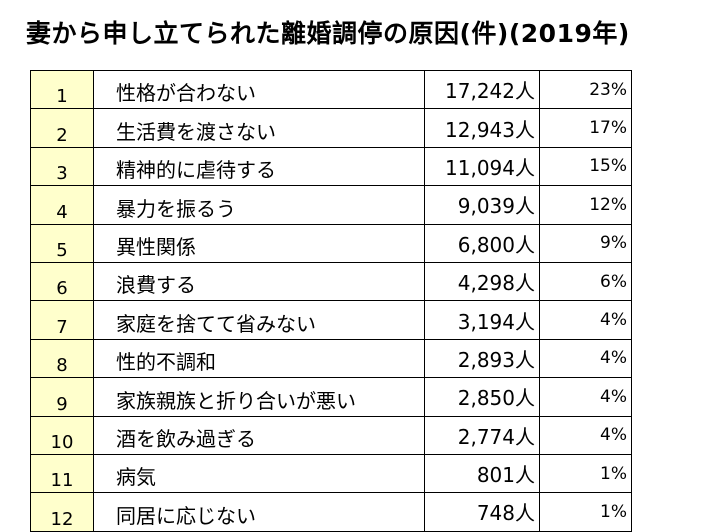 This screenshot has height=532, width=720. What do you see at coordinates (585, 166) in the screenshot?
I see `share-cell: 15%` at bounding box center [585, 166].